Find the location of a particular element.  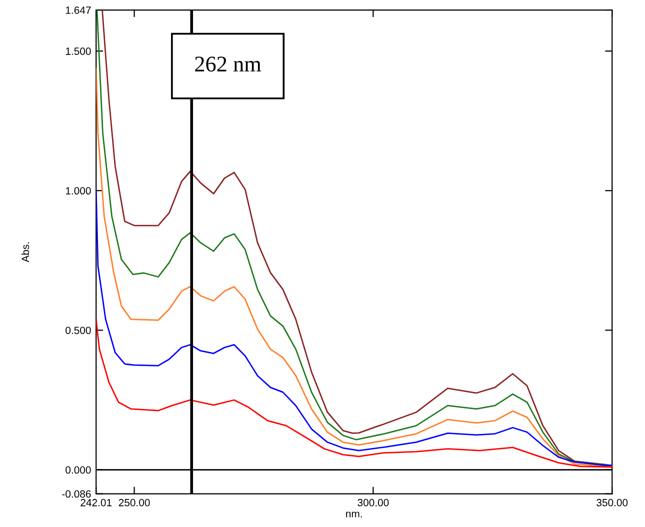

y-tick-label: 1.500 is located at coordinates (78, 51).